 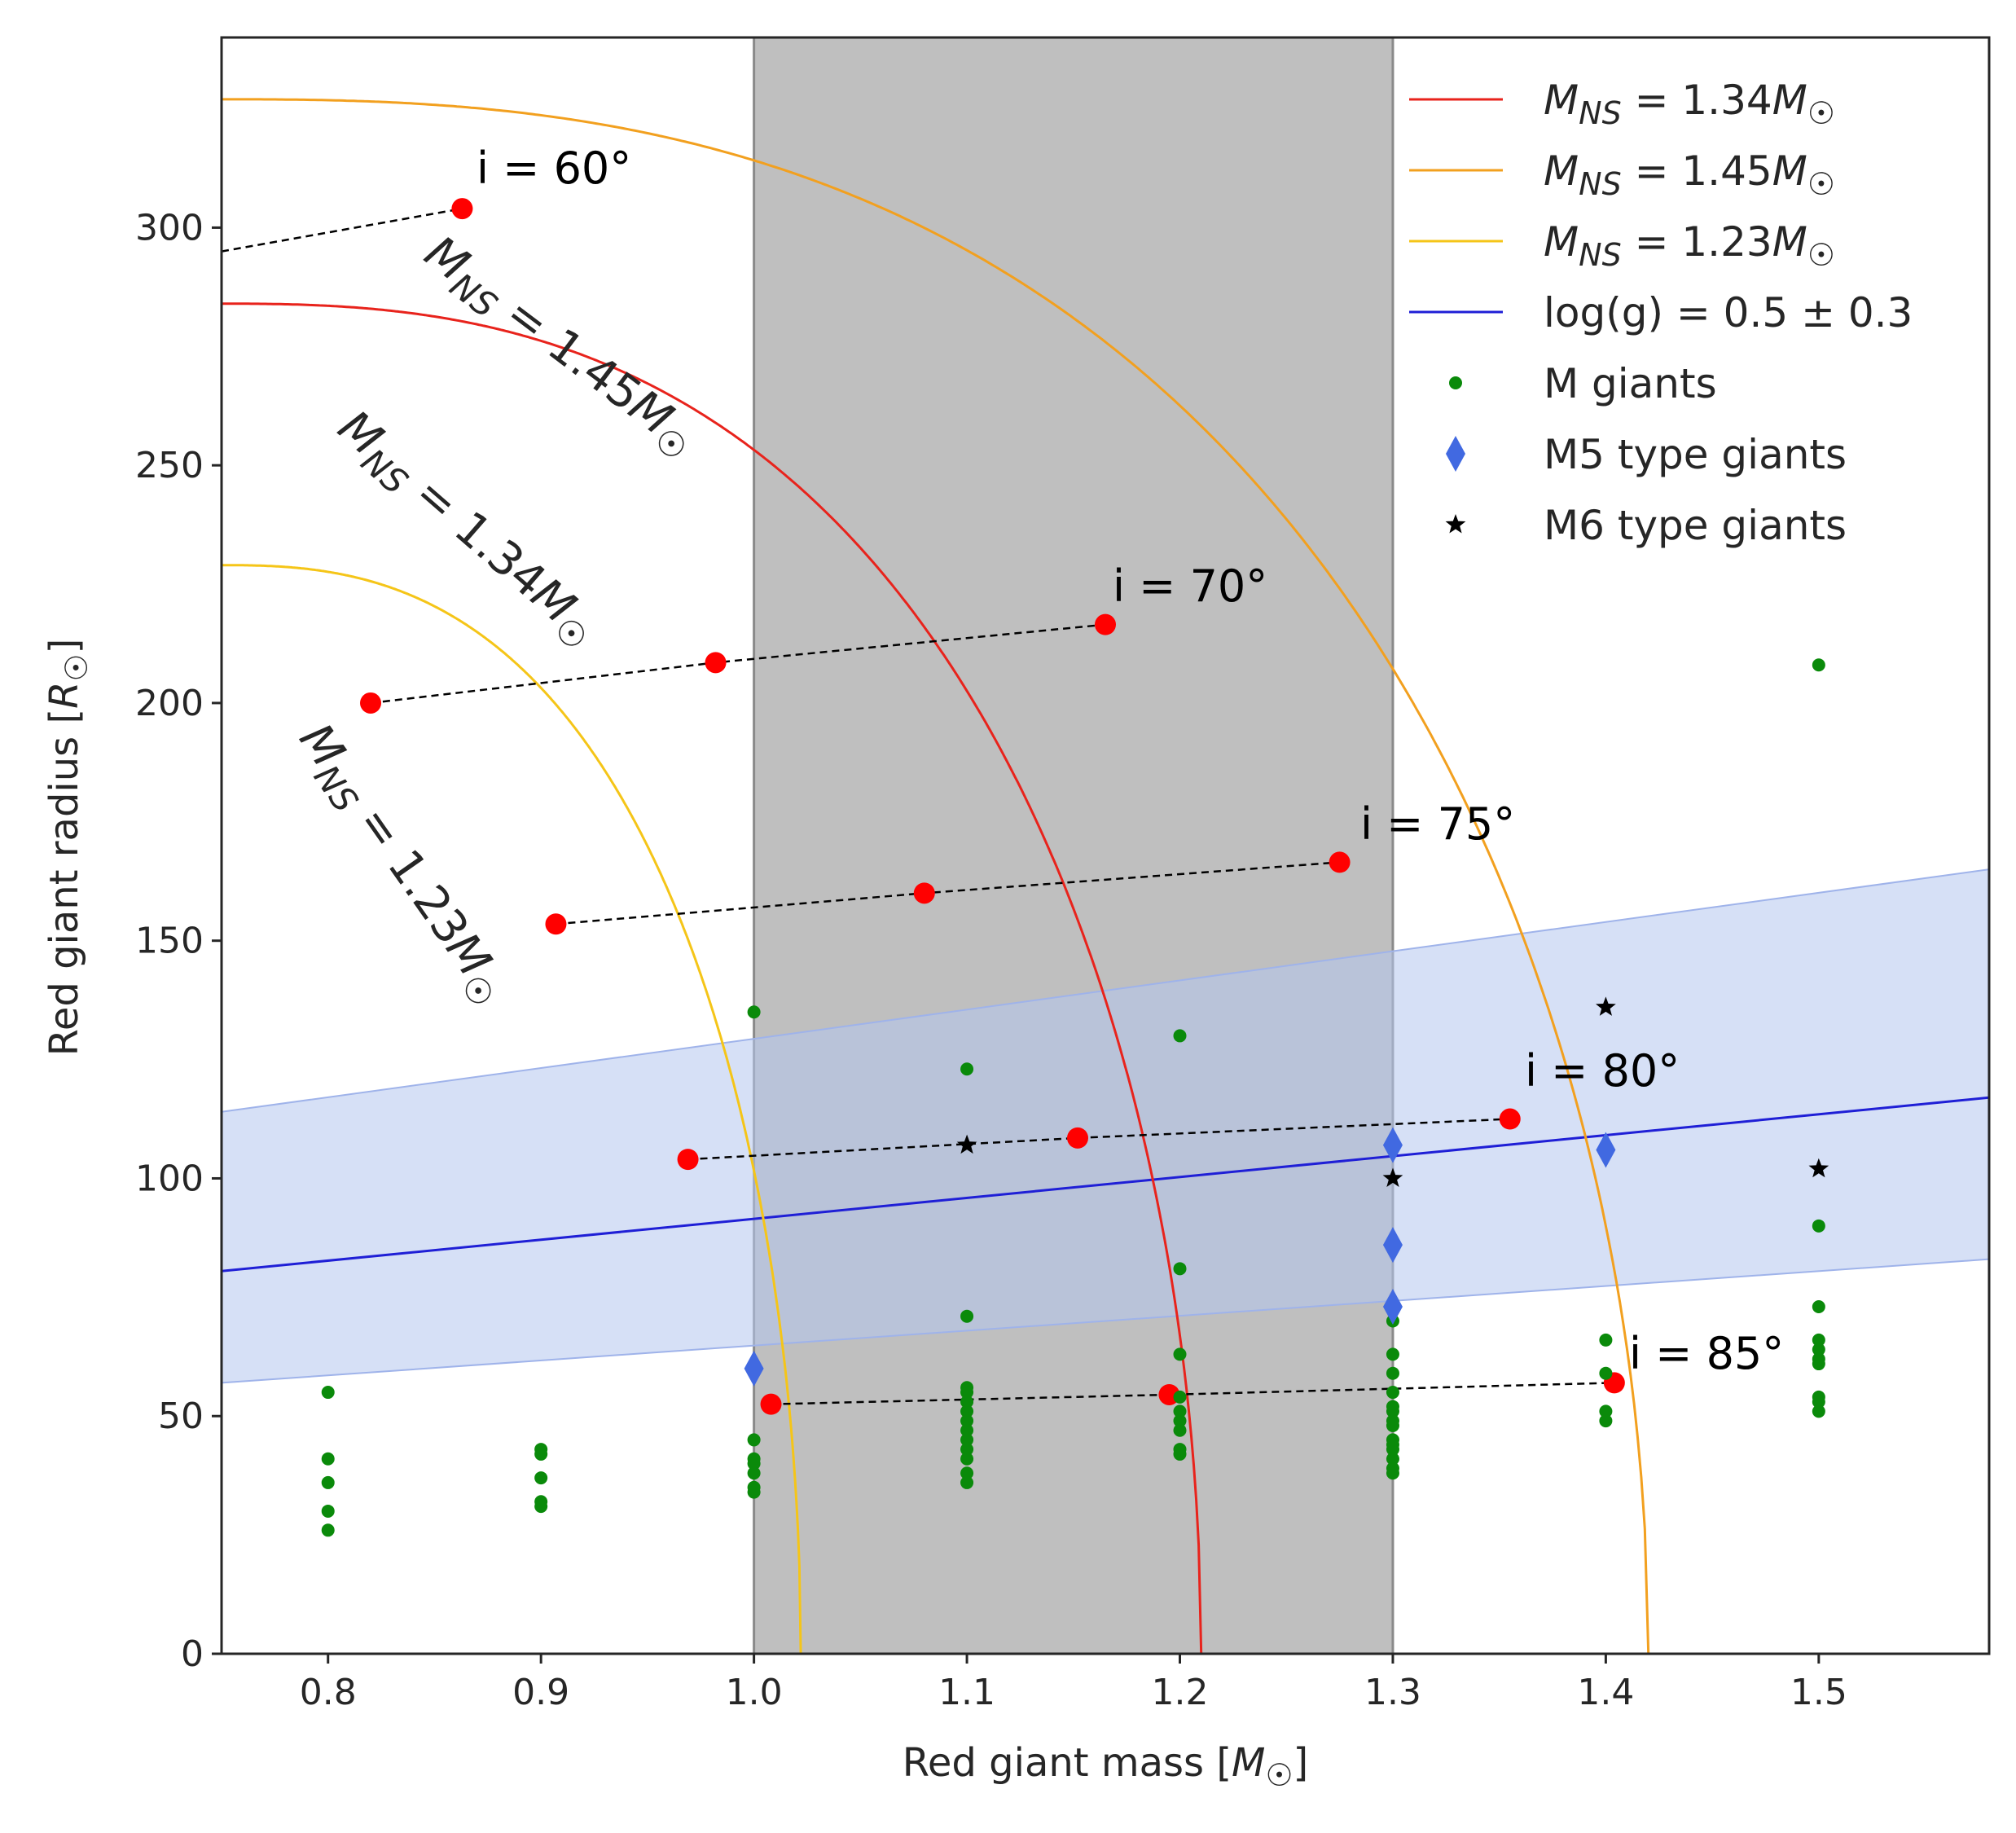 What do you see at coordinates (1622, 174) in the screenshot?
I see `legend-entry: MNS = 1.45M☉` at bounding box center [1622, 174].